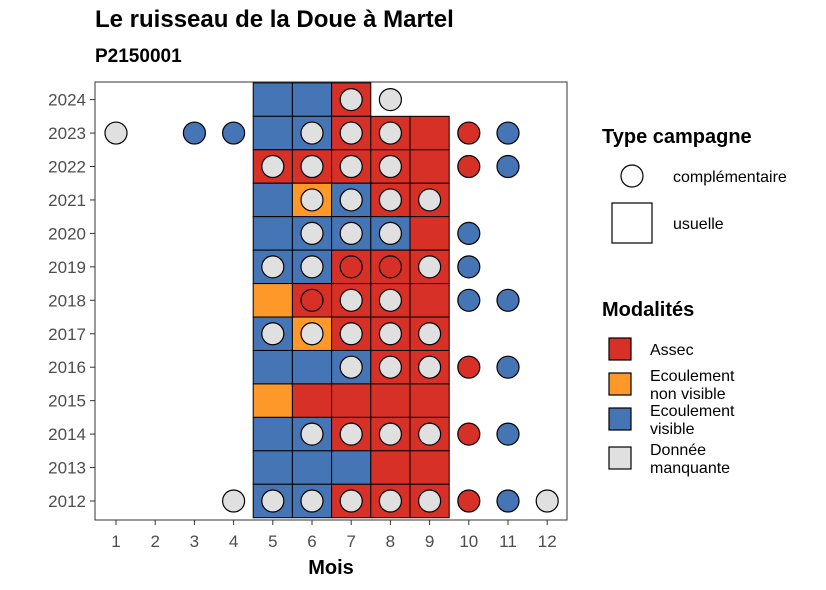 This screenshot has width=826, height=590. I want to click on legend-type-label: usuelle, so click(698, 224).